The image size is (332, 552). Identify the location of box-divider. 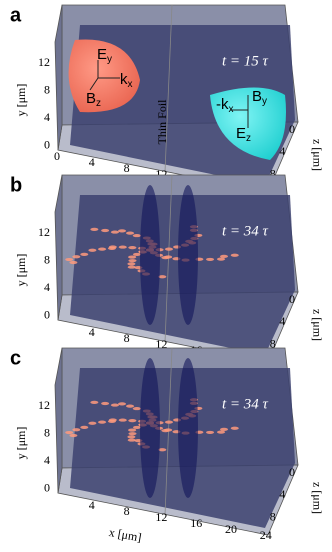
(168, 88).